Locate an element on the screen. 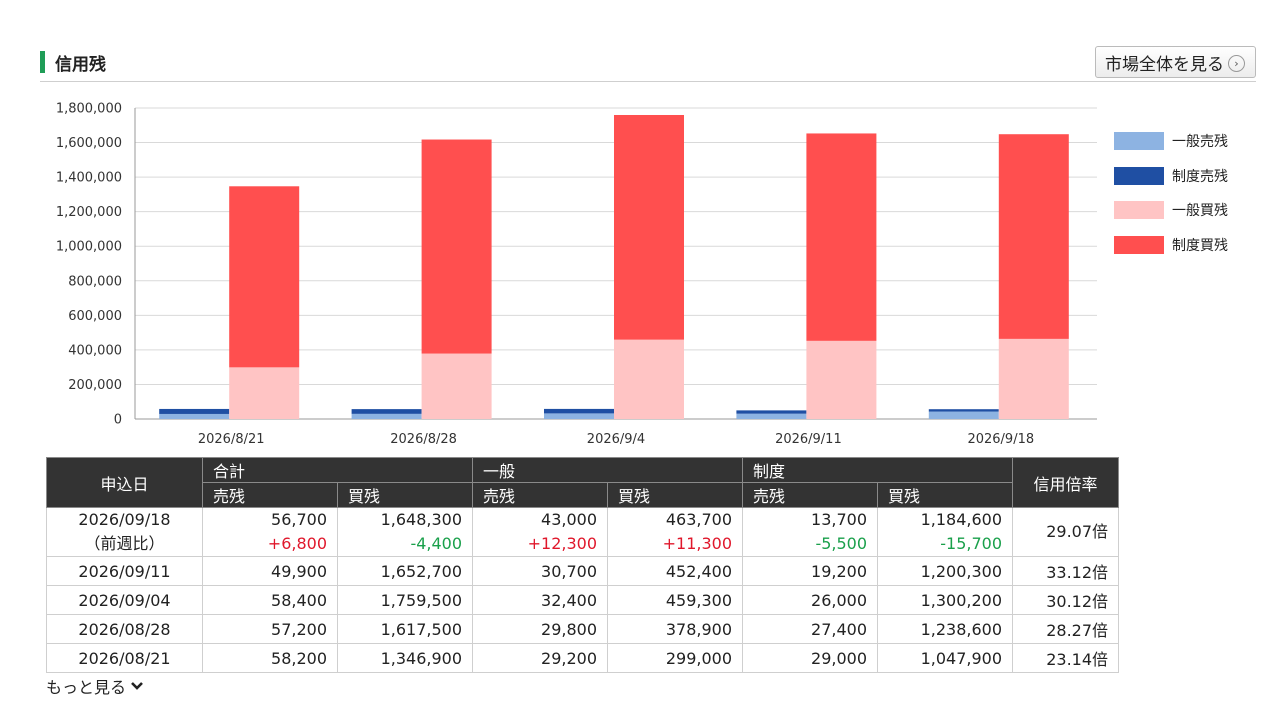 This screenshot has width=1280, height=718. header-general: 一般 is located at coordinates (608, 470).